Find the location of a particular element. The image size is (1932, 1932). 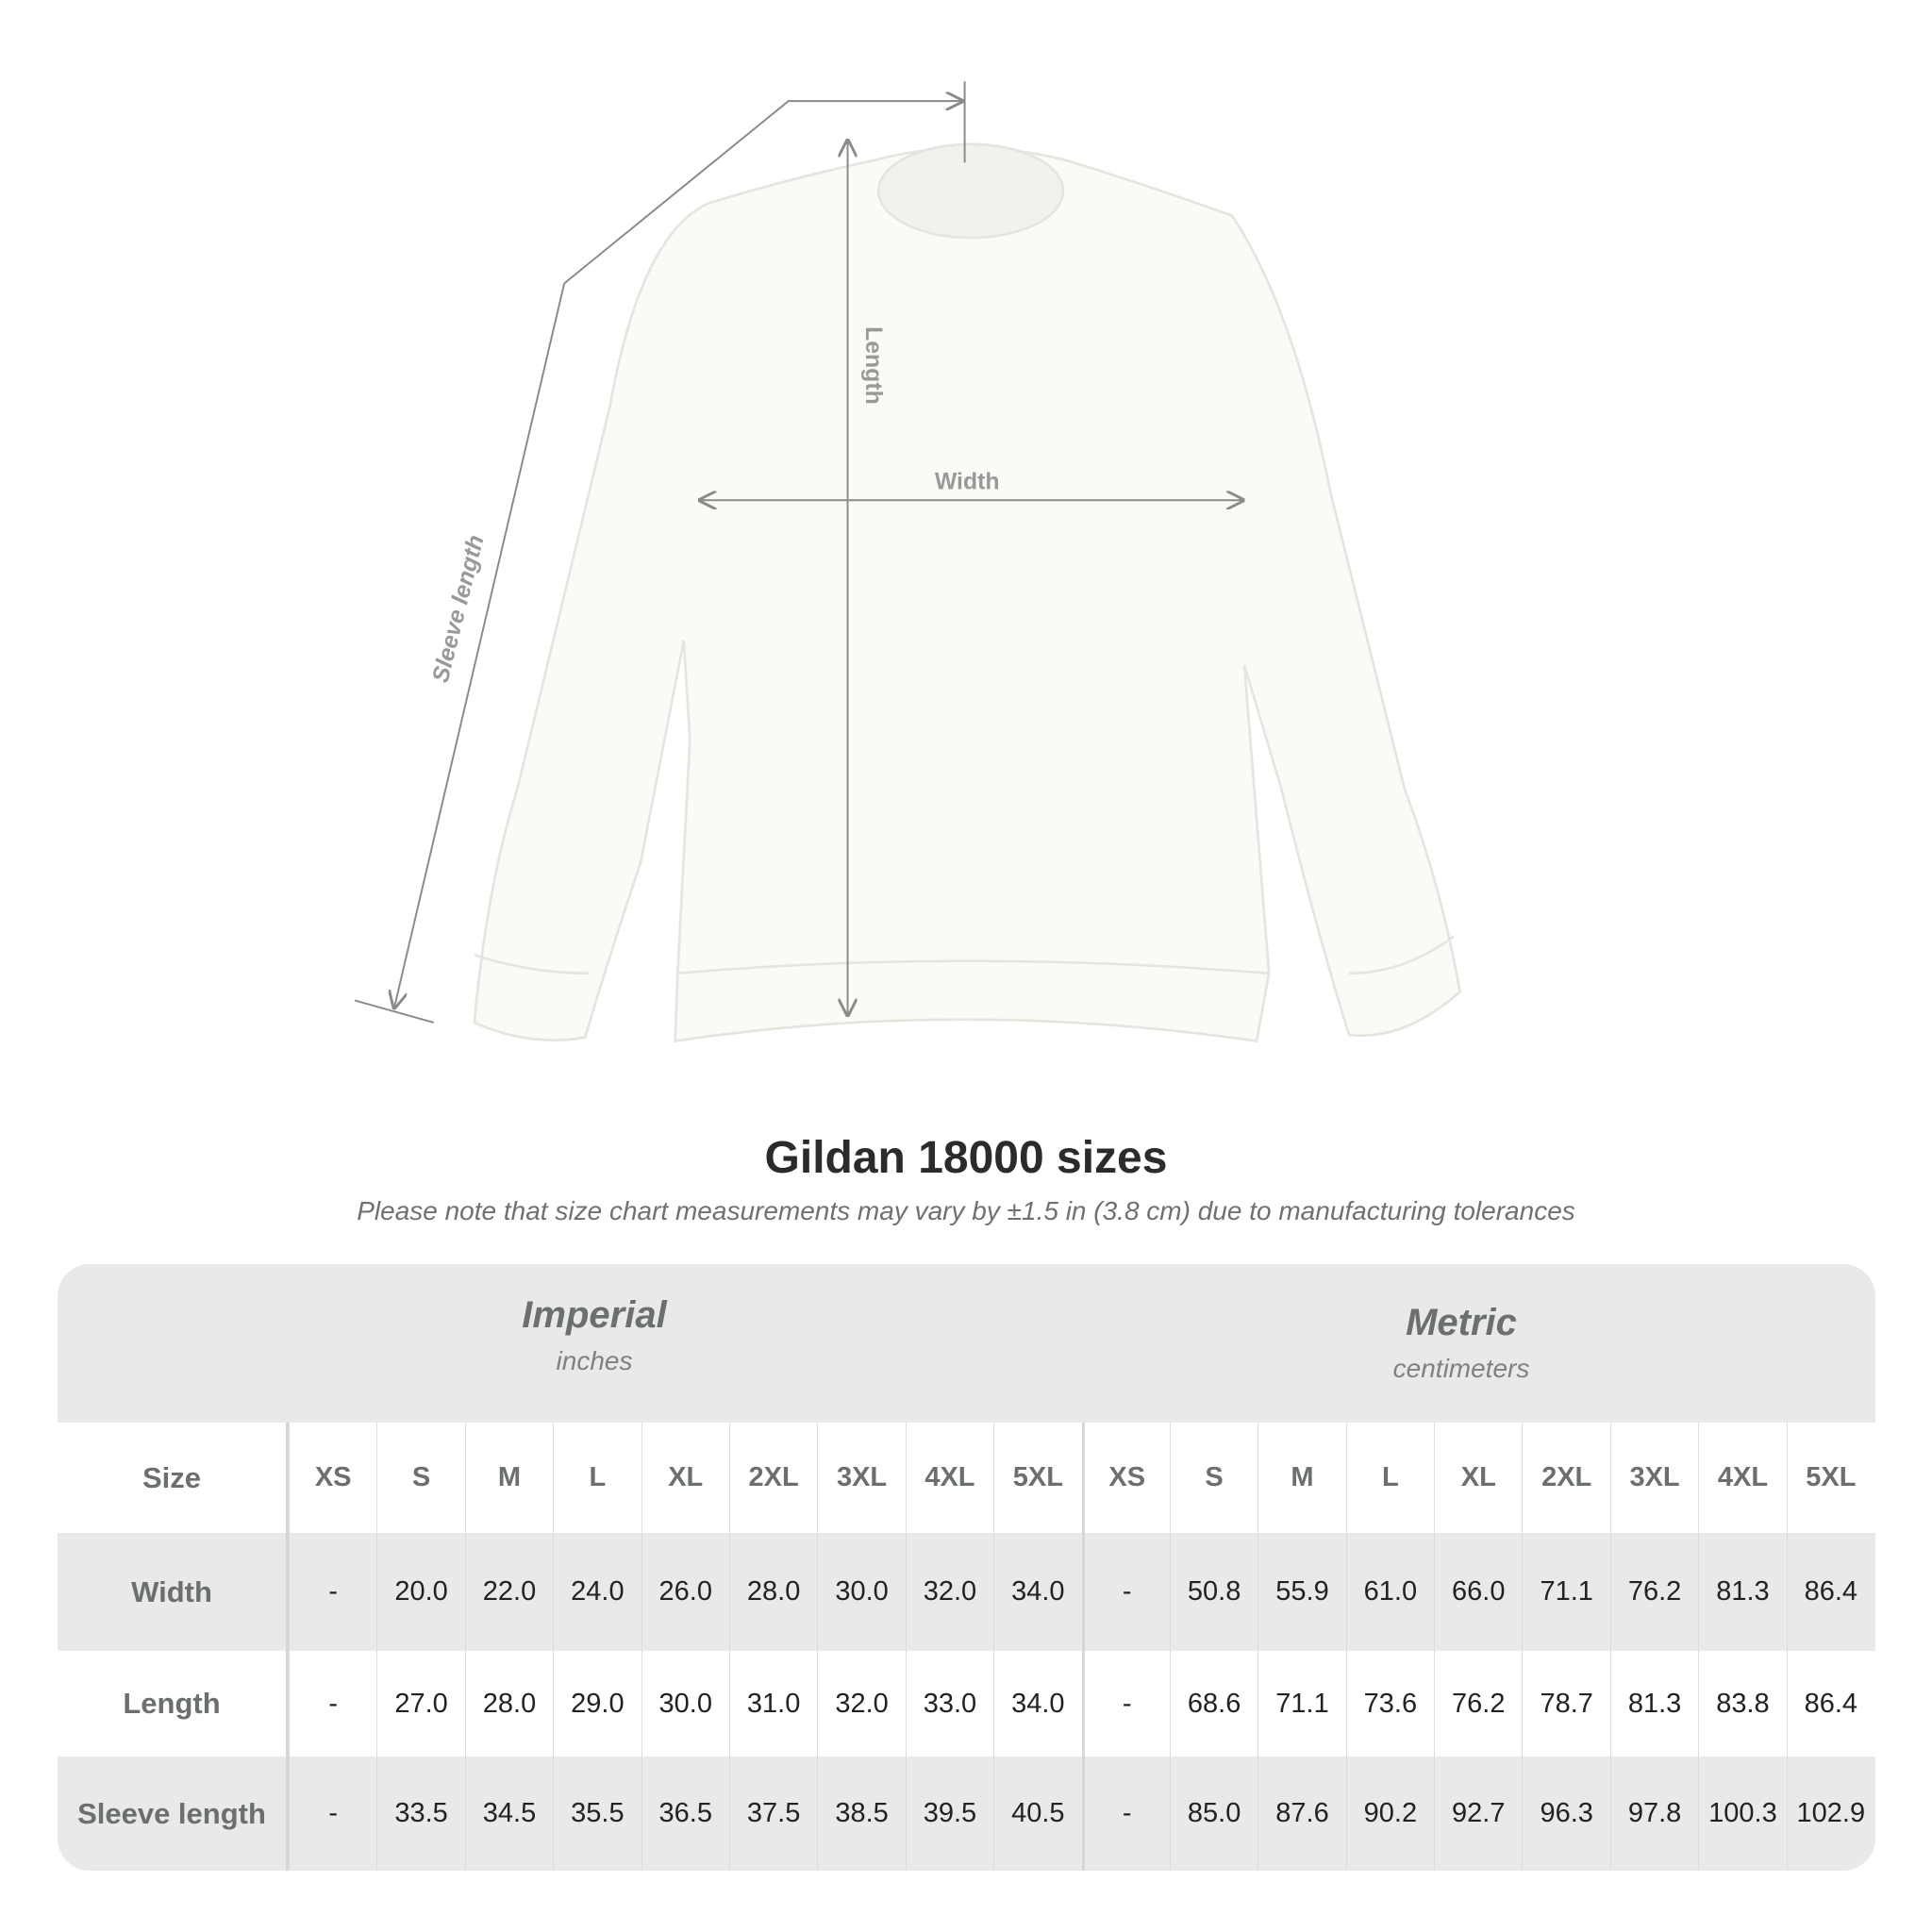

imperial-value-cell: 37.5 is located at coordinates (773, 1814).